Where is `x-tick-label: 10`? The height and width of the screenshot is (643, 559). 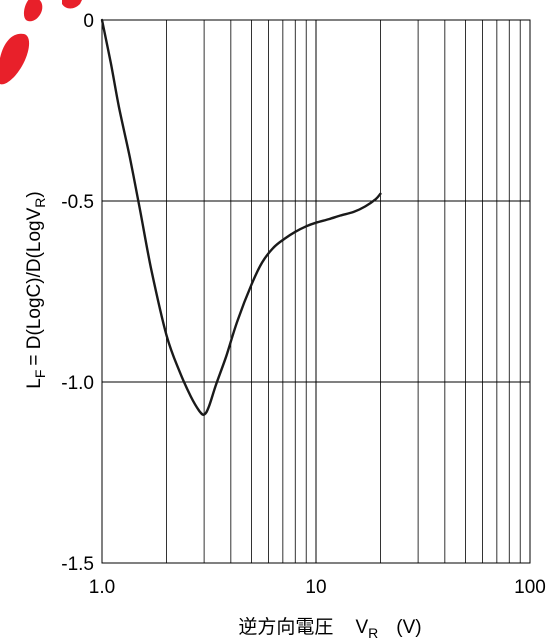 x-tick-label: 10 is located at coordinates (315, 587).